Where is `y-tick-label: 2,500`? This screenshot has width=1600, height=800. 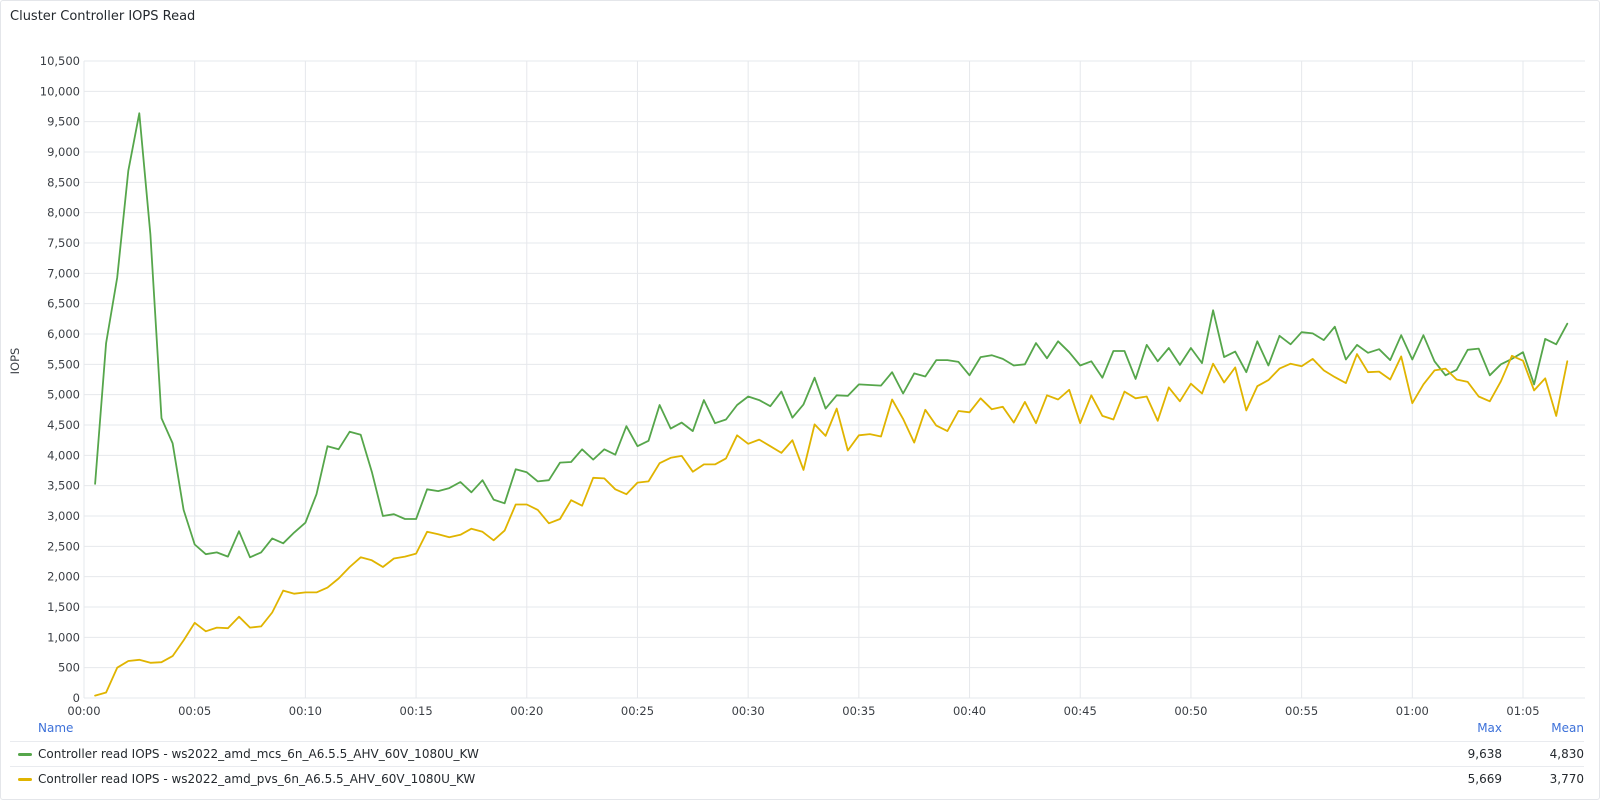 y-tick-label: 2,500 is located at coordinates (63, 546).